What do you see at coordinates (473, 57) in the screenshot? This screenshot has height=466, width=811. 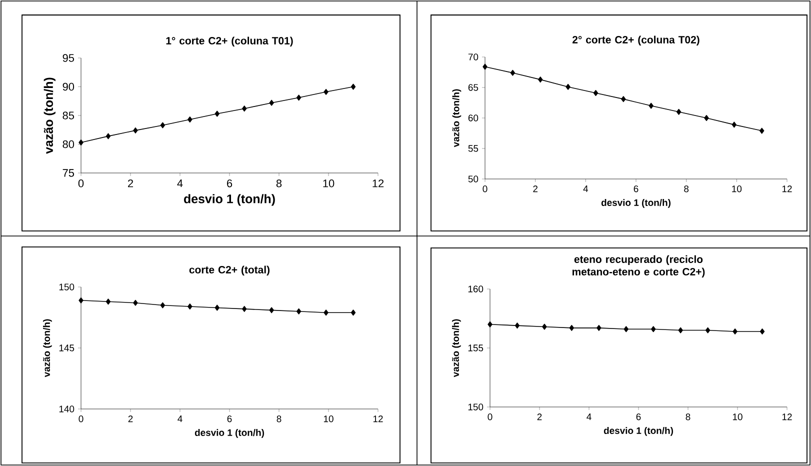 I see `y-tick-label: 70` at bounding box center [473, 57].